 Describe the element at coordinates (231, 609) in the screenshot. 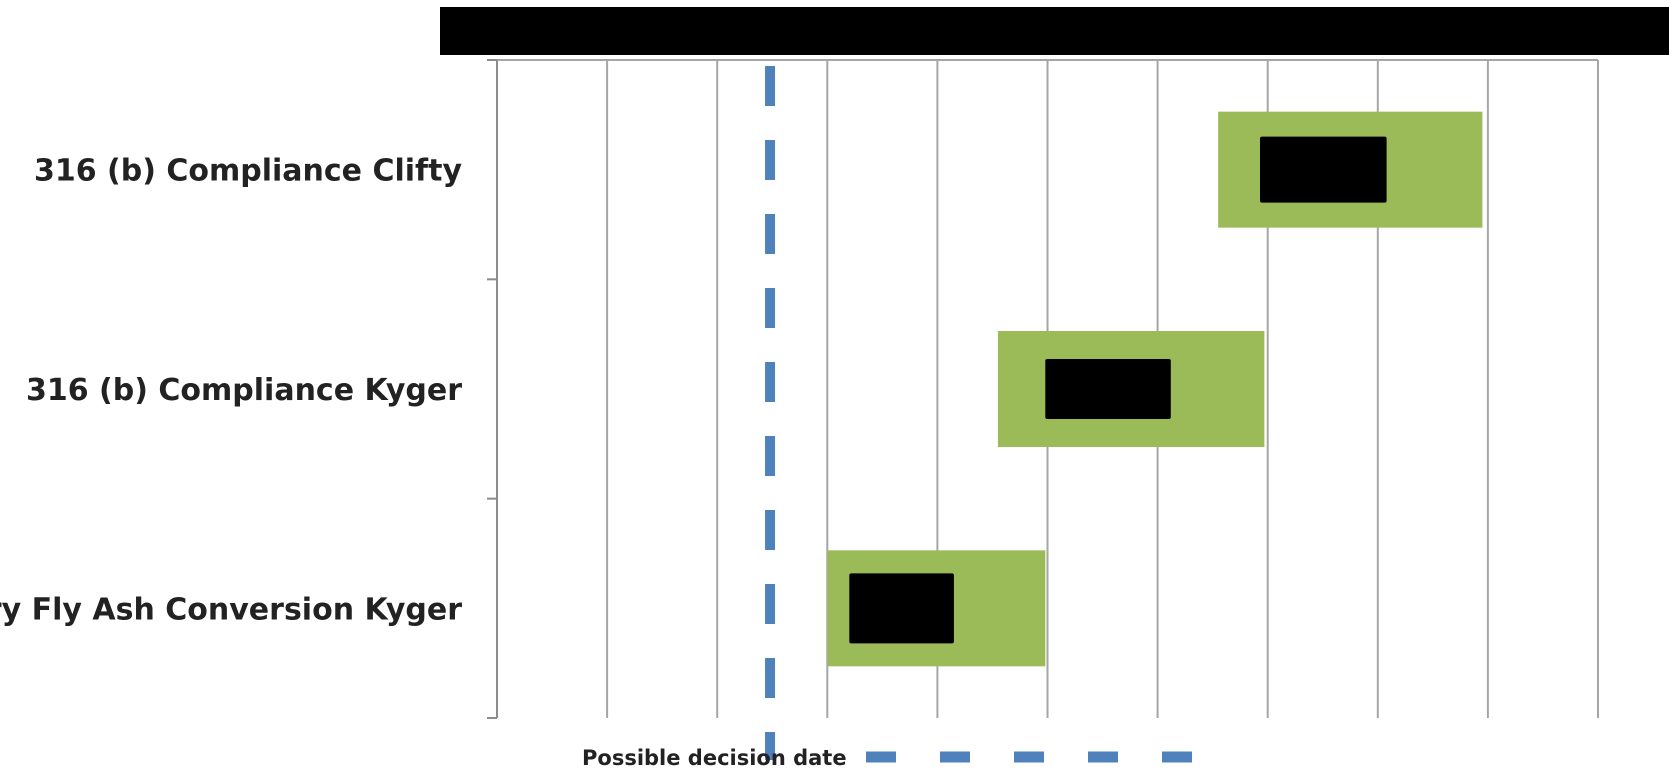

I see `category-label: Dry Fly Ash Conversion Kyger` at that location.